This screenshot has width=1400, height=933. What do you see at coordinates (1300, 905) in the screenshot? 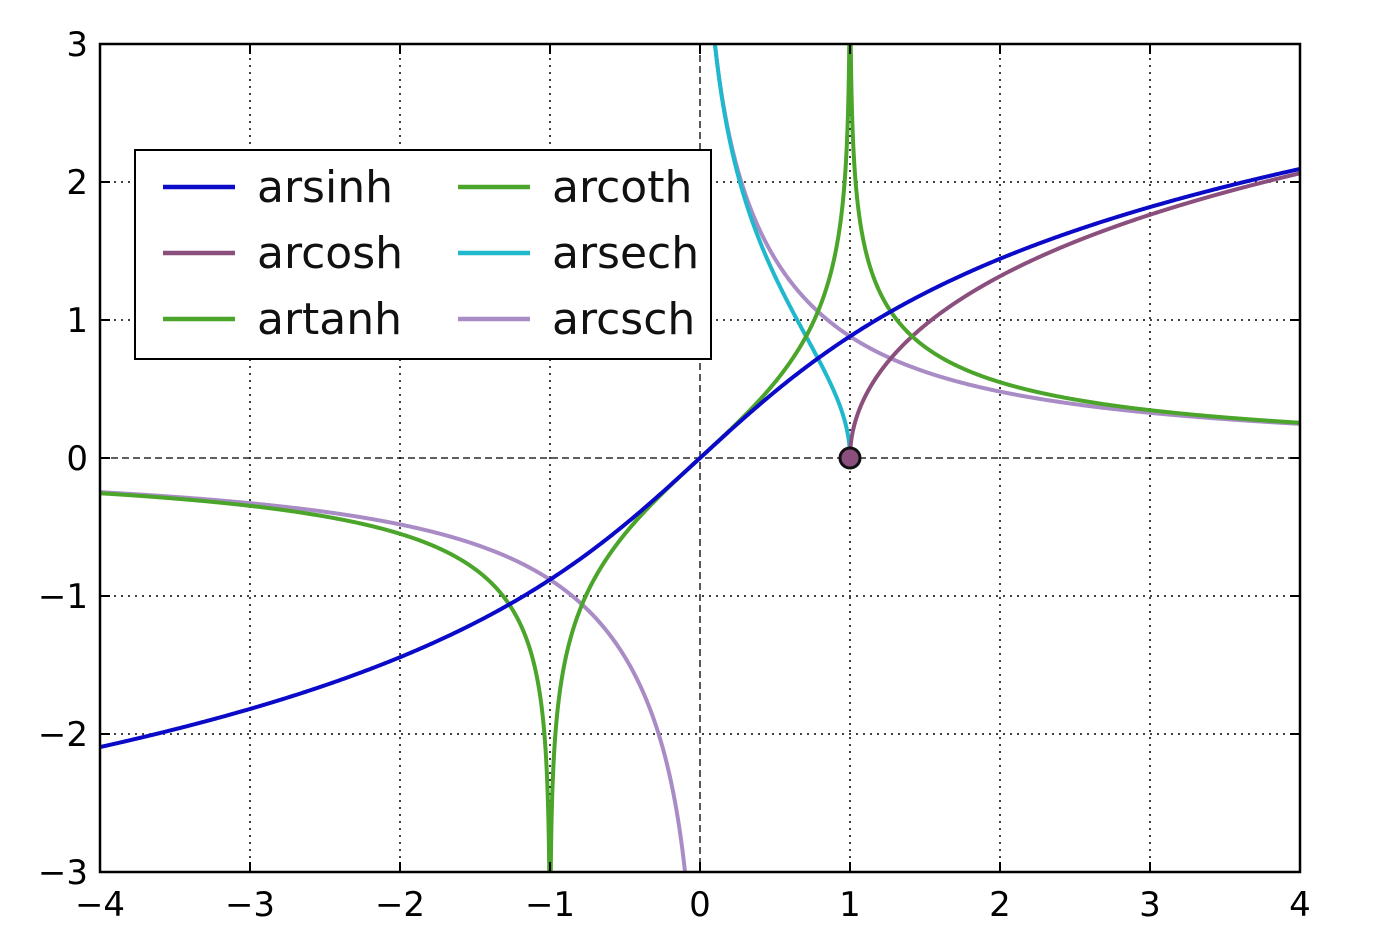
I see `x-tick-label: 4` at bounding box center [1300, 905].